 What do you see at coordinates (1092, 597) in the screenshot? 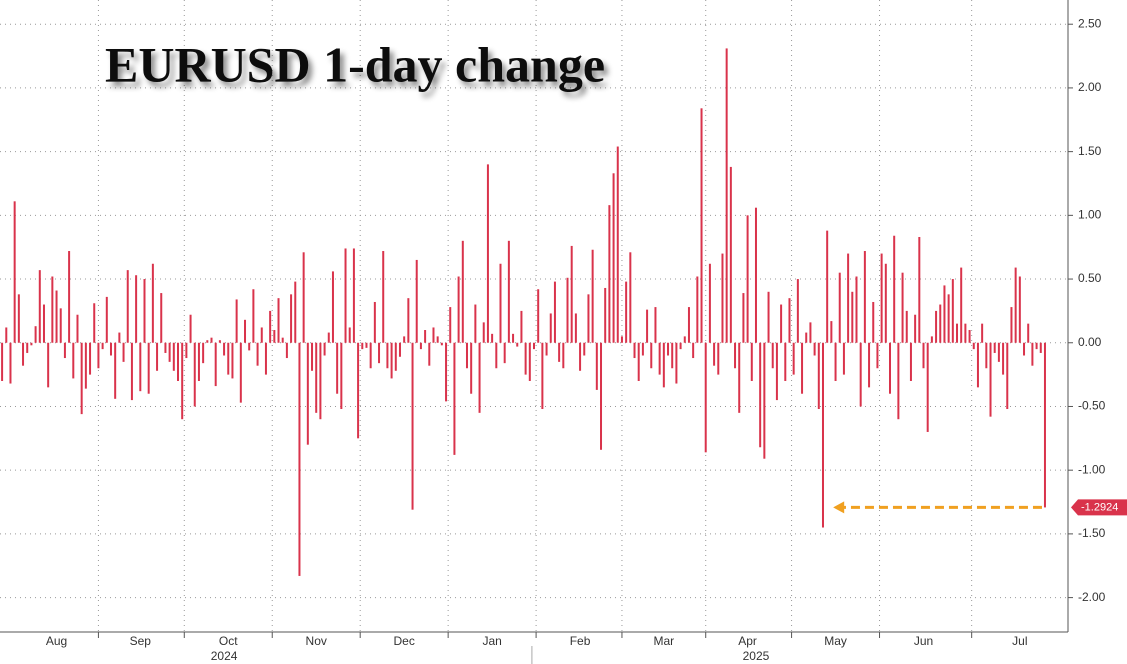
I see `y-tick-label: -2.00` at bounding box center [1092, 597].